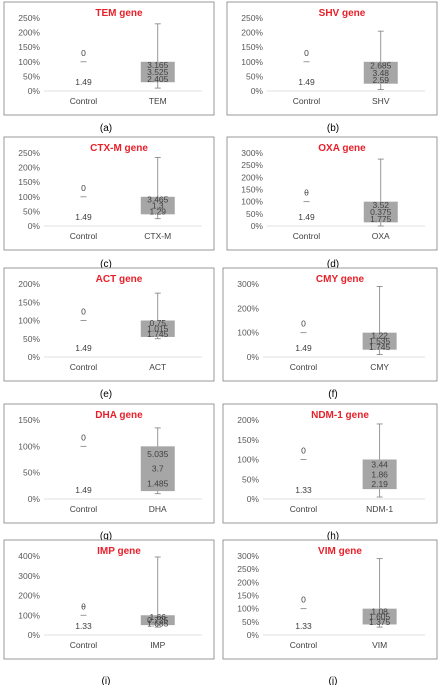  I want to click on panel-caption: (d), so click(333, 264).